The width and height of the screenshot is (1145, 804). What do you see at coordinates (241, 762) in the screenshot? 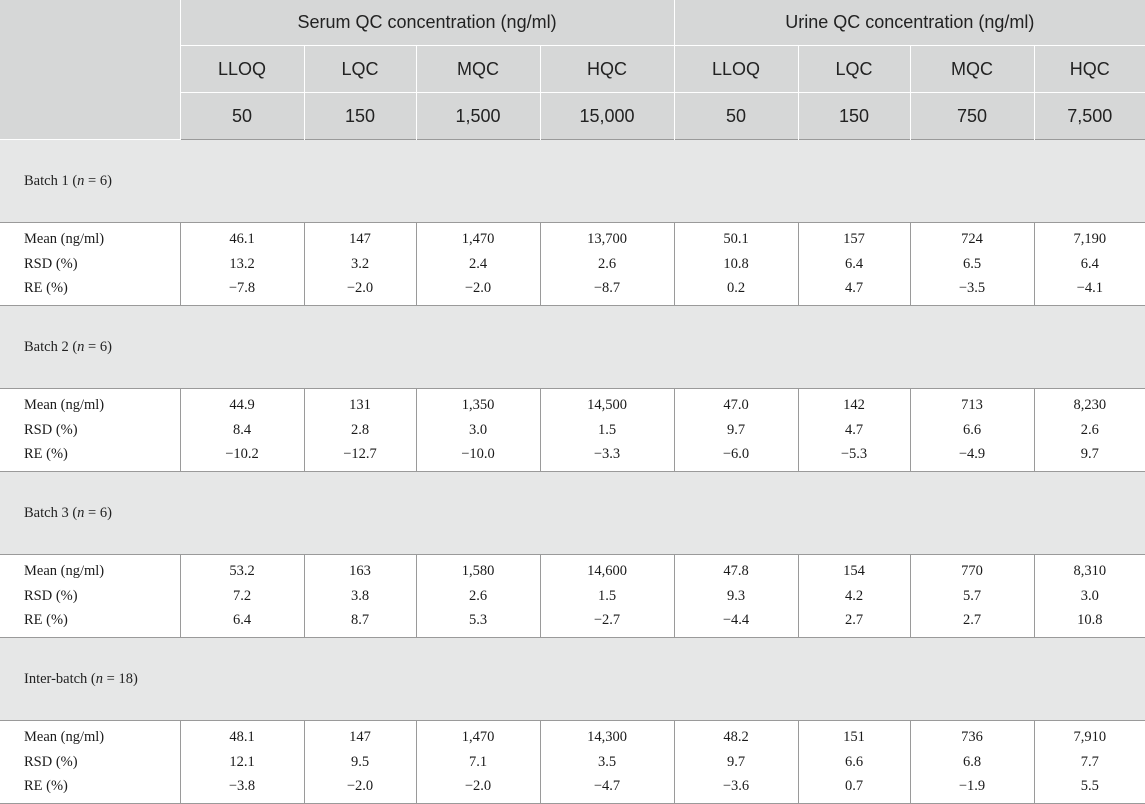
I see `value-cell: 48.1 12.1 −3.8` at bounding box center [241, 762].